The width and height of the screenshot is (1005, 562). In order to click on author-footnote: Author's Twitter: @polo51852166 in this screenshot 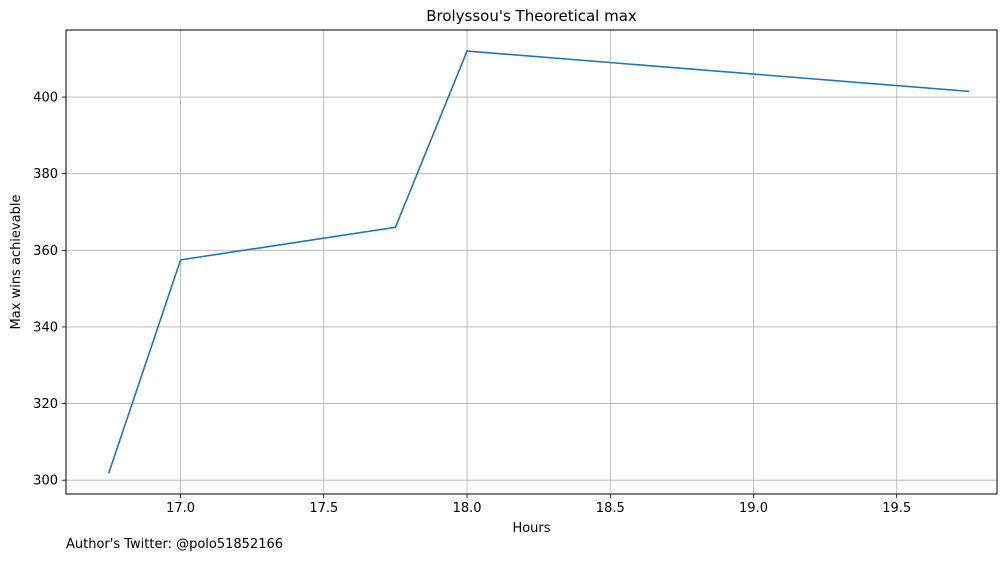, I will do `click(175, 544)`.